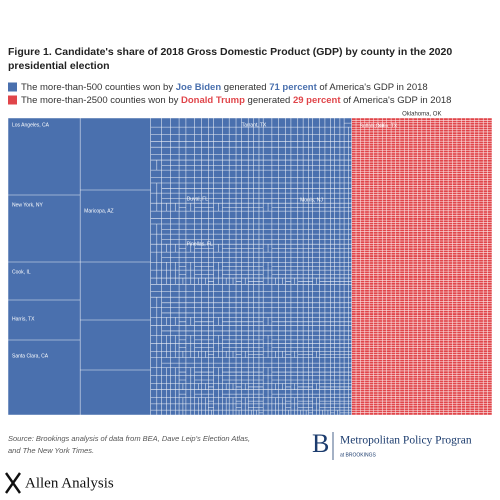 Image resolution: width=500 pixels, height=500 pixels. I want to click on county-label: Cook, IL, so click(21, 272).